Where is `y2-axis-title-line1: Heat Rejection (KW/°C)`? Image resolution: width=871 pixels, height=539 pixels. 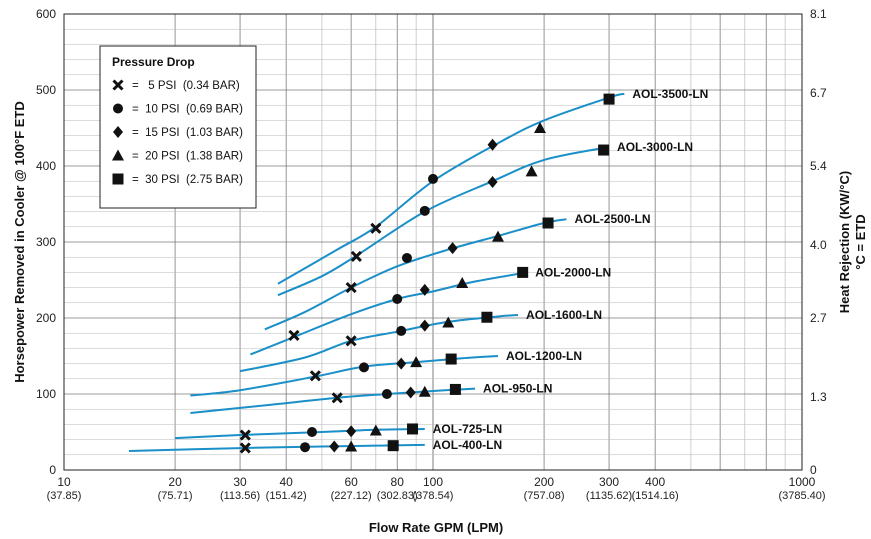
y2-axis-title-line1: Heat Rejection (KW/°C) is located at coordinates (844, 242).